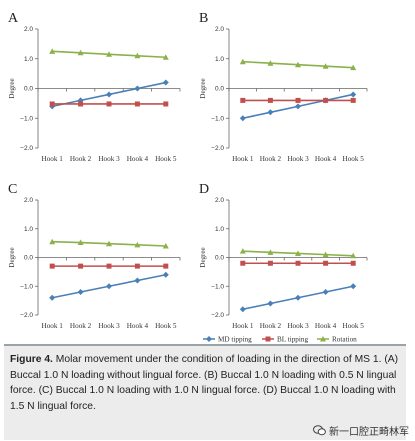 This screenshot has height=441, width=415. I want to click on chart-legend: MD tipping BL tipping Rotation, so click(280, 340).